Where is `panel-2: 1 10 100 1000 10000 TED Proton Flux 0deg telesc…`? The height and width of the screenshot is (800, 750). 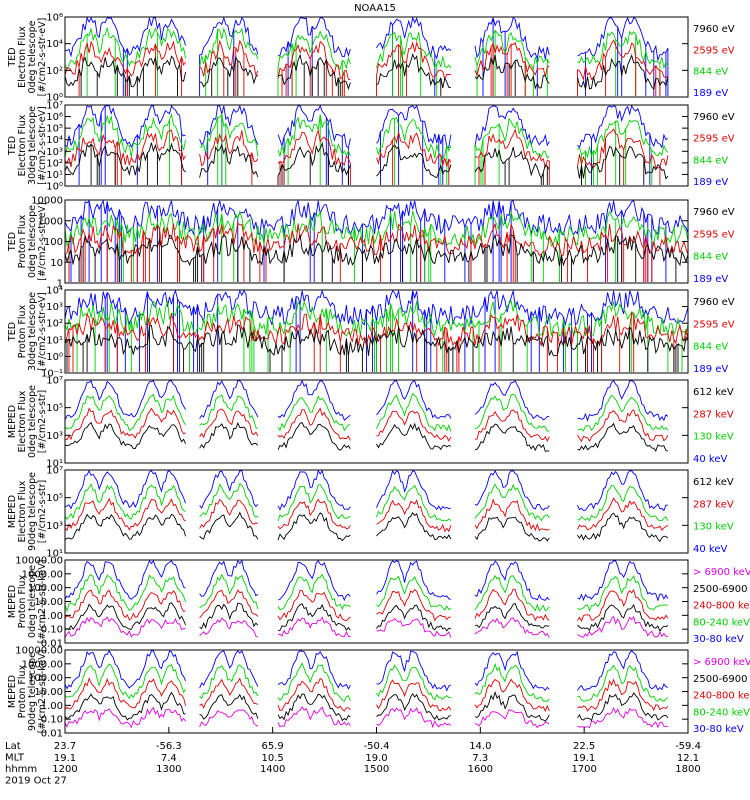
panel-2: 1 10 100 1000 10000 TED Proton Flux 0deg telesc… is located at coordinates (371, 243).